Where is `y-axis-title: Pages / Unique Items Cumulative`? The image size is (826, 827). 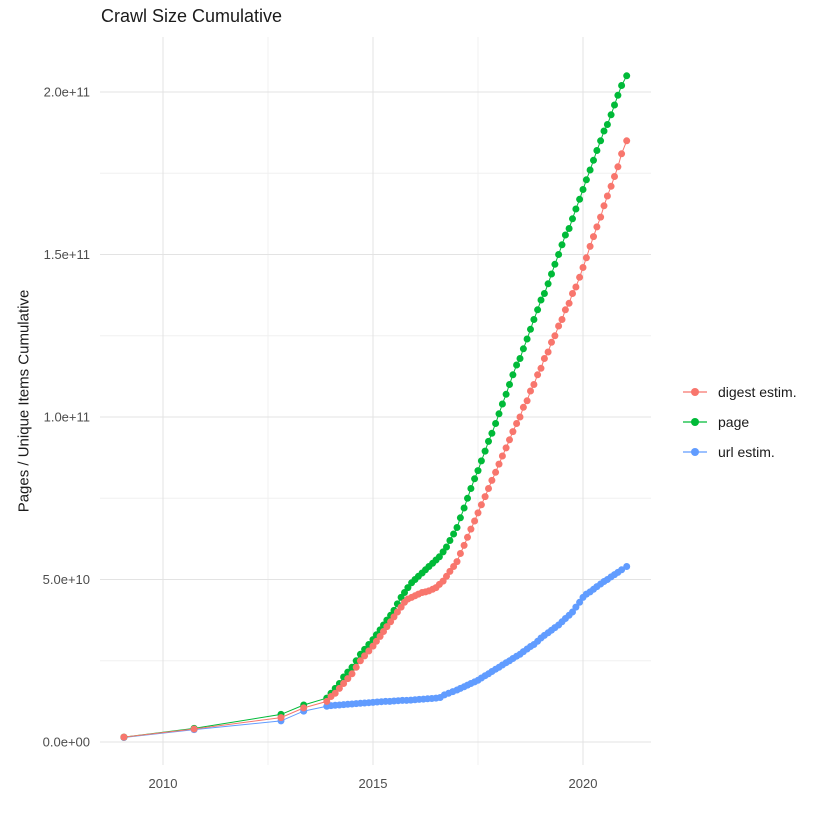
y-axis-title: Pages / Unique Items Cumulative is located at coordinates (24, 401).